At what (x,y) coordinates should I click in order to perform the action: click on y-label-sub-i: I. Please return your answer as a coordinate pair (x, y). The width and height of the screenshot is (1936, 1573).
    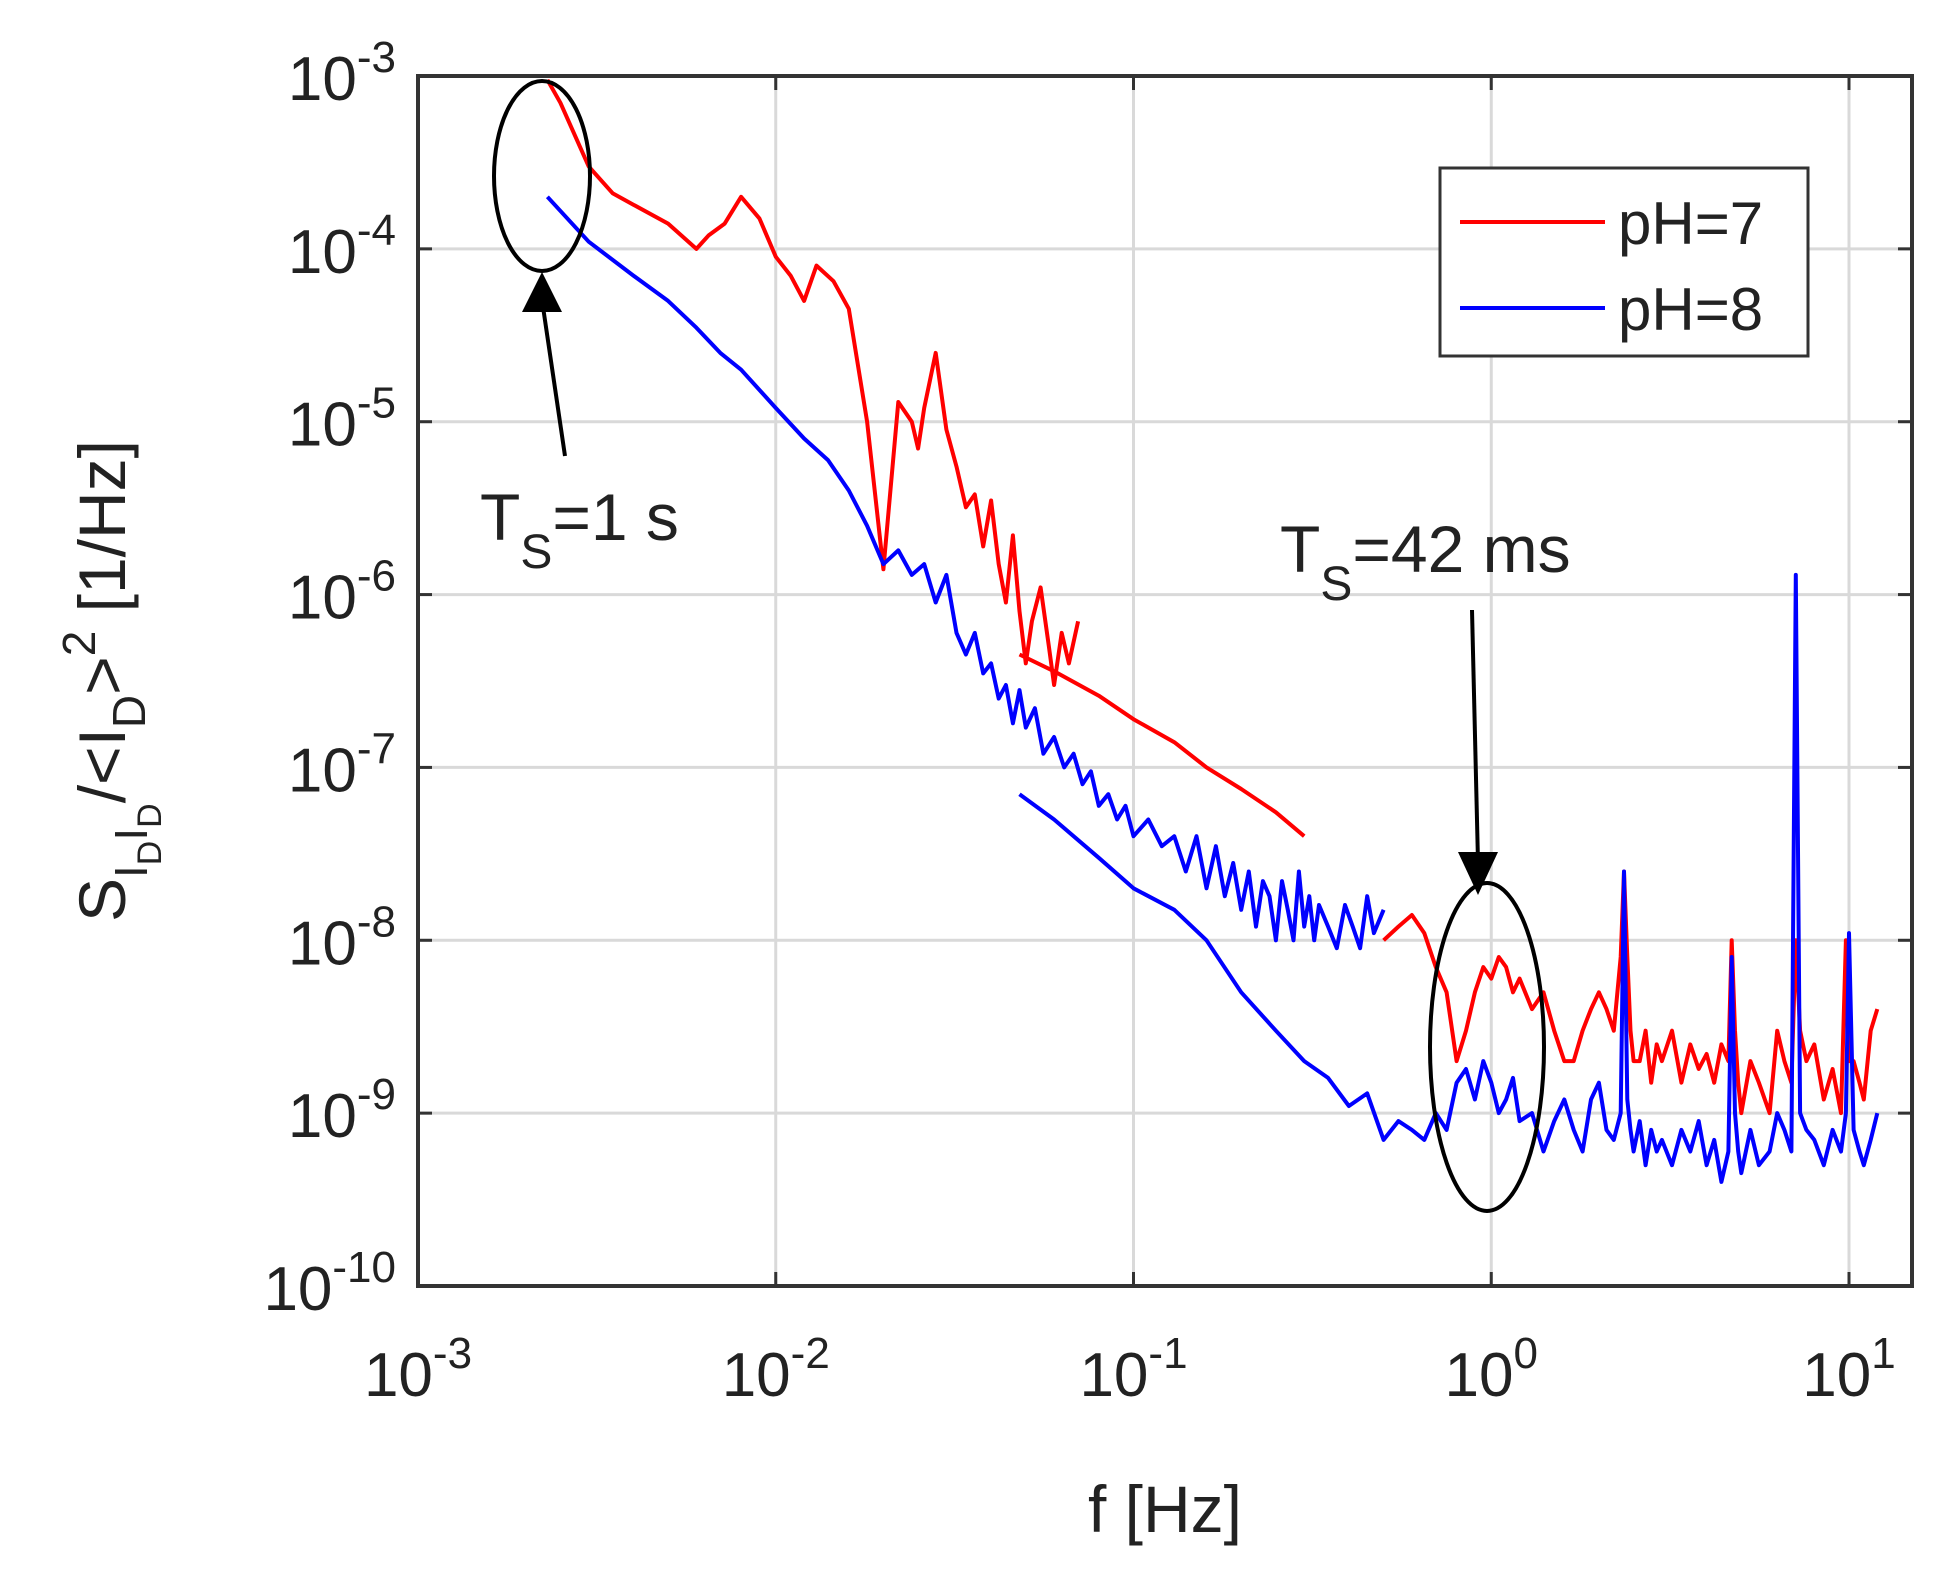
    Looking at the image, I should click on (131, 871).